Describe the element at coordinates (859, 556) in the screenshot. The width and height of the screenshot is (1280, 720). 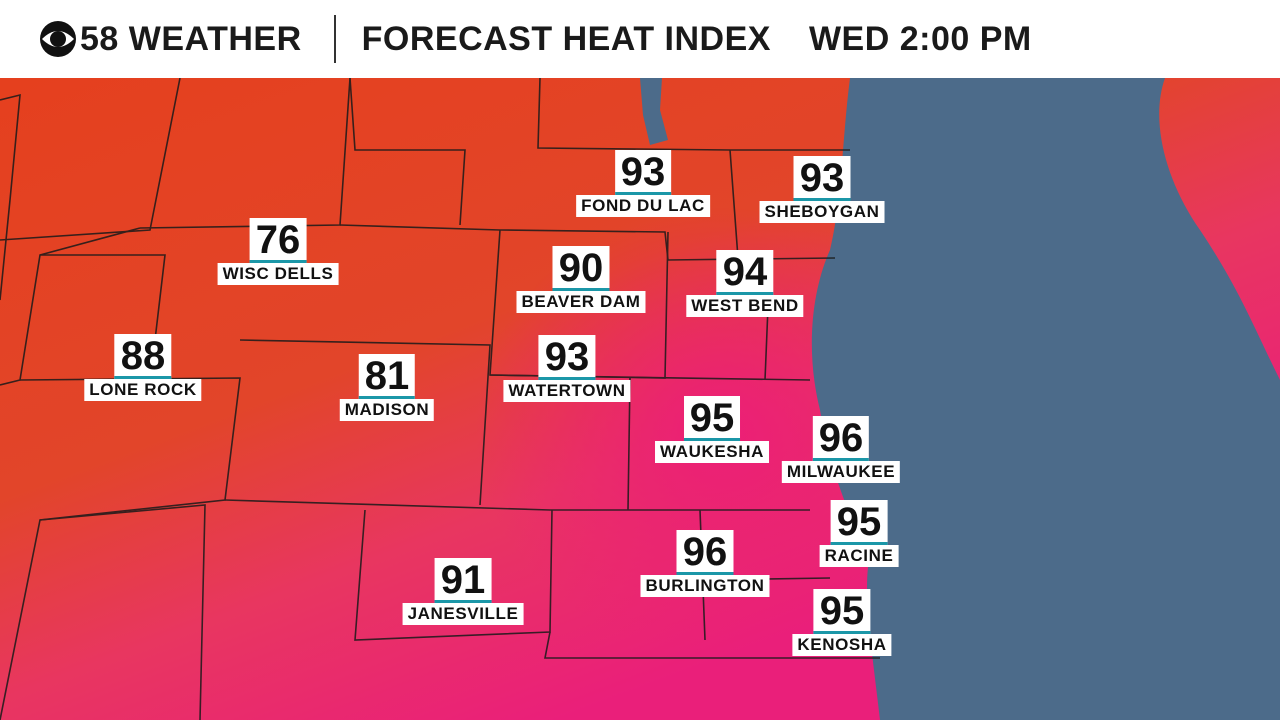
I see `city-name: RACINE` at that location.